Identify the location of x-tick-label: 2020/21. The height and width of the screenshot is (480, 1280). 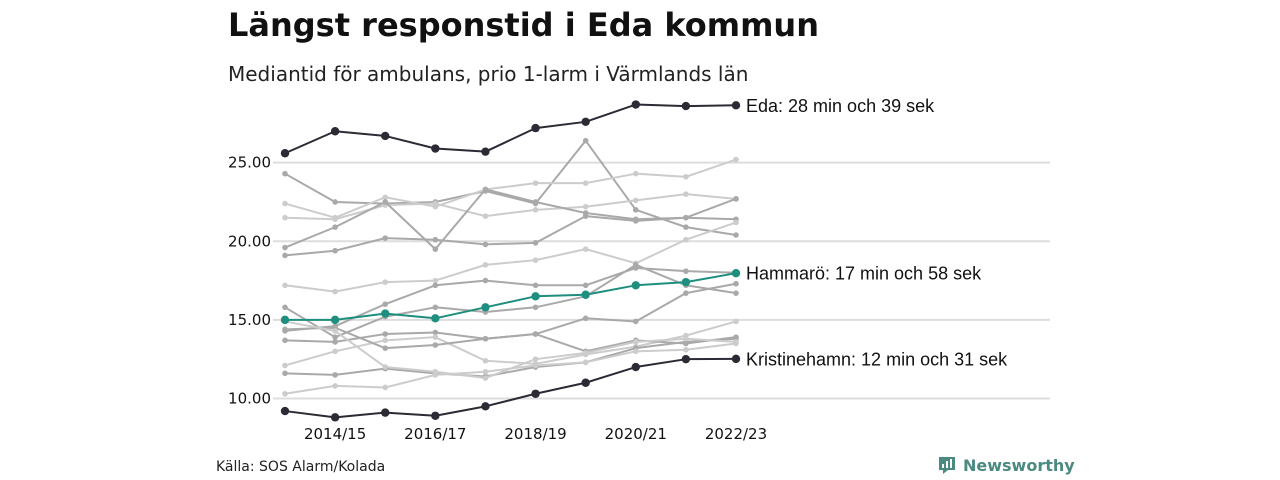
(636, 434).